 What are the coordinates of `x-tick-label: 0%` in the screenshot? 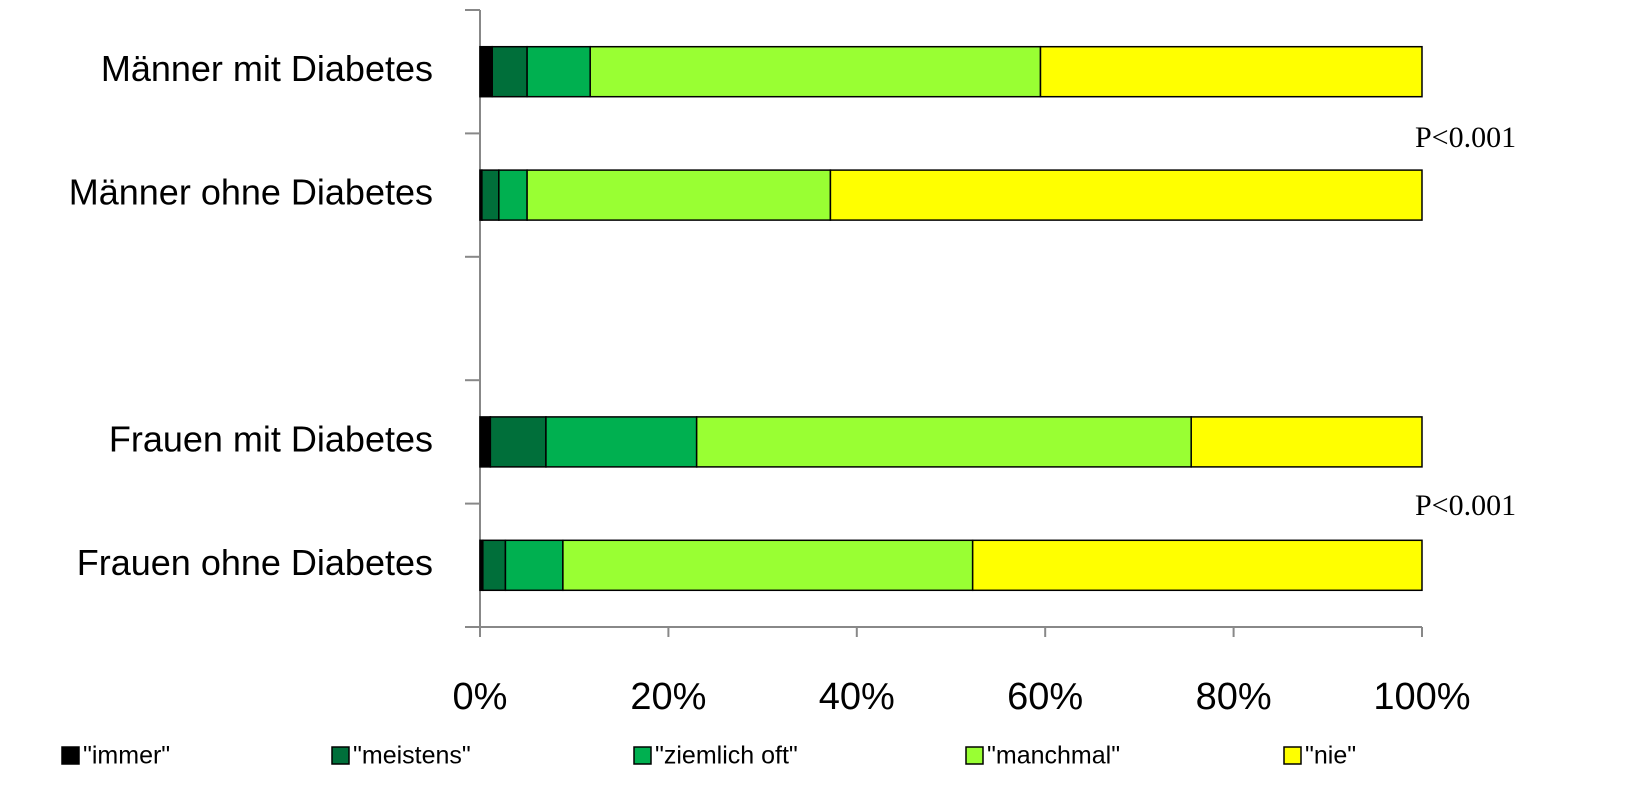 It's located at (480, 697).